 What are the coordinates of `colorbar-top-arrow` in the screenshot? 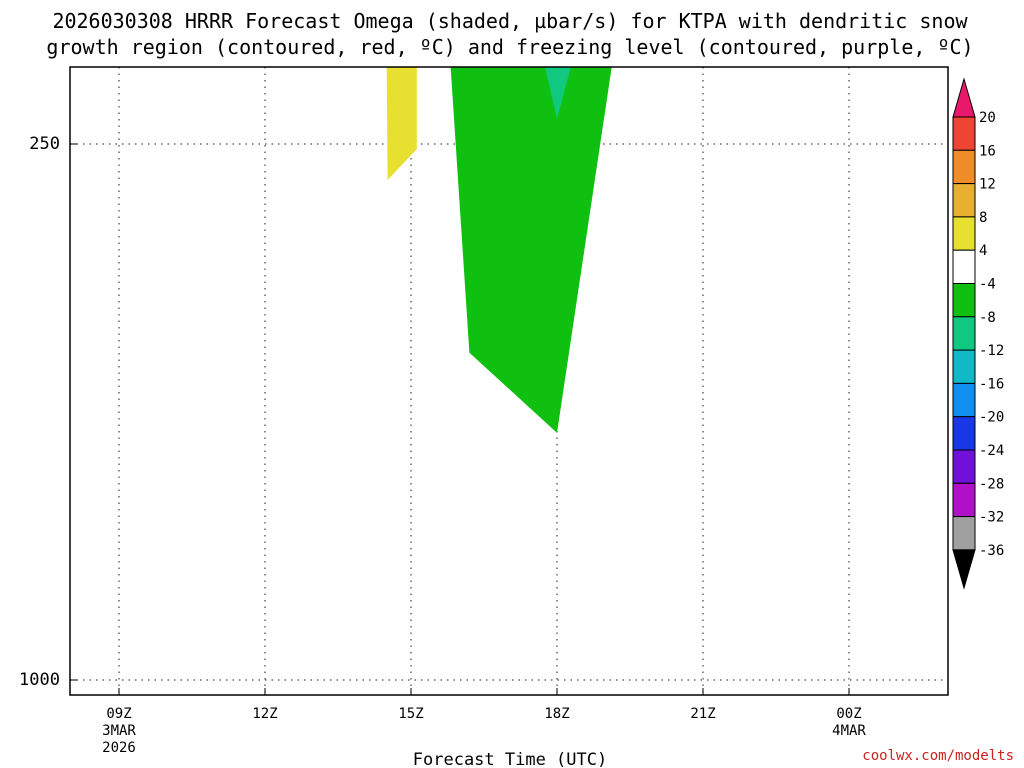 It's located at (964, 97).